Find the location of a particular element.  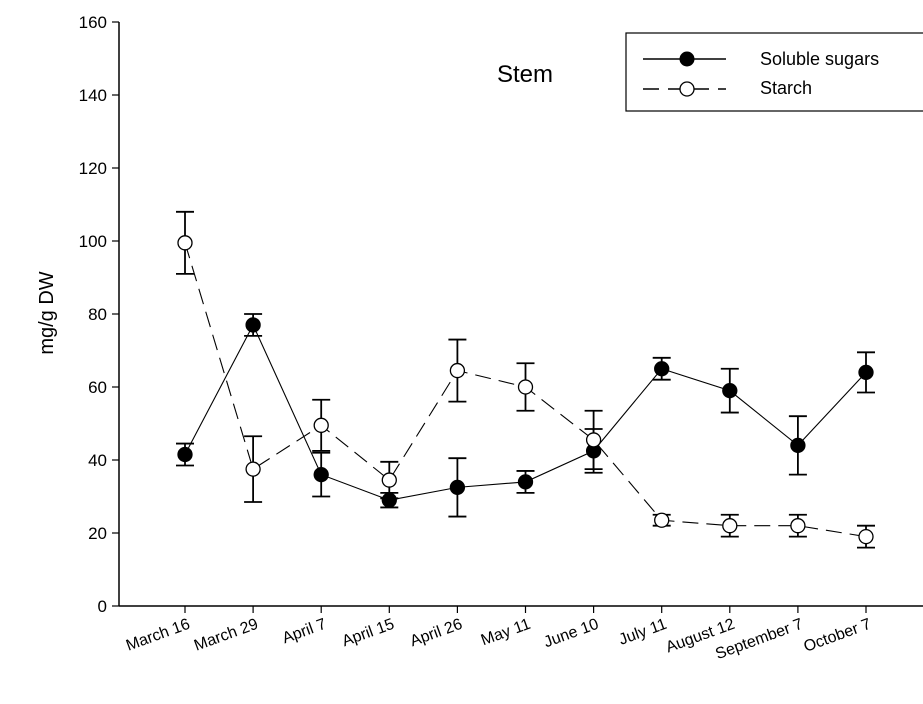

y-tick-label: 120 is located at coordinates (93, 168).